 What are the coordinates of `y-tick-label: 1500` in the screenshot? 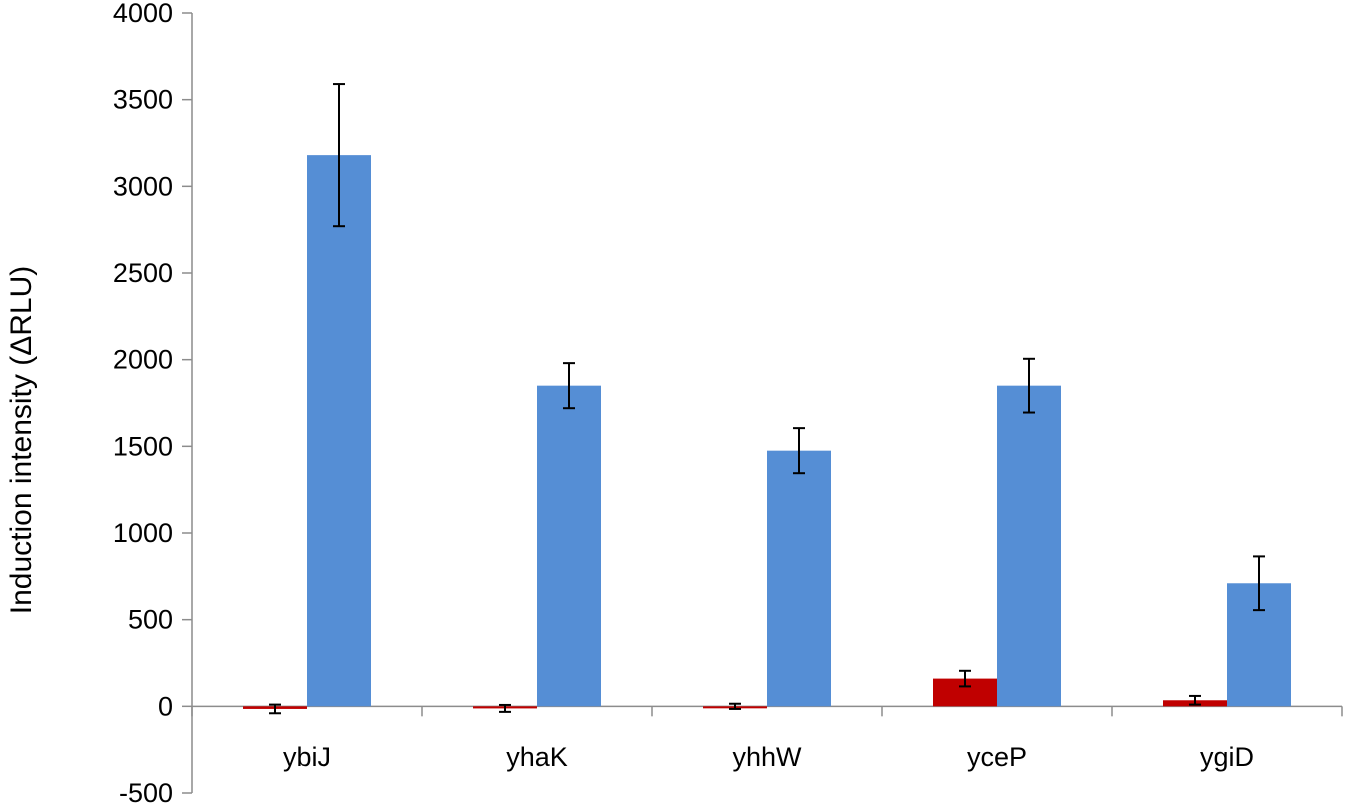 It's located at (143, 446).